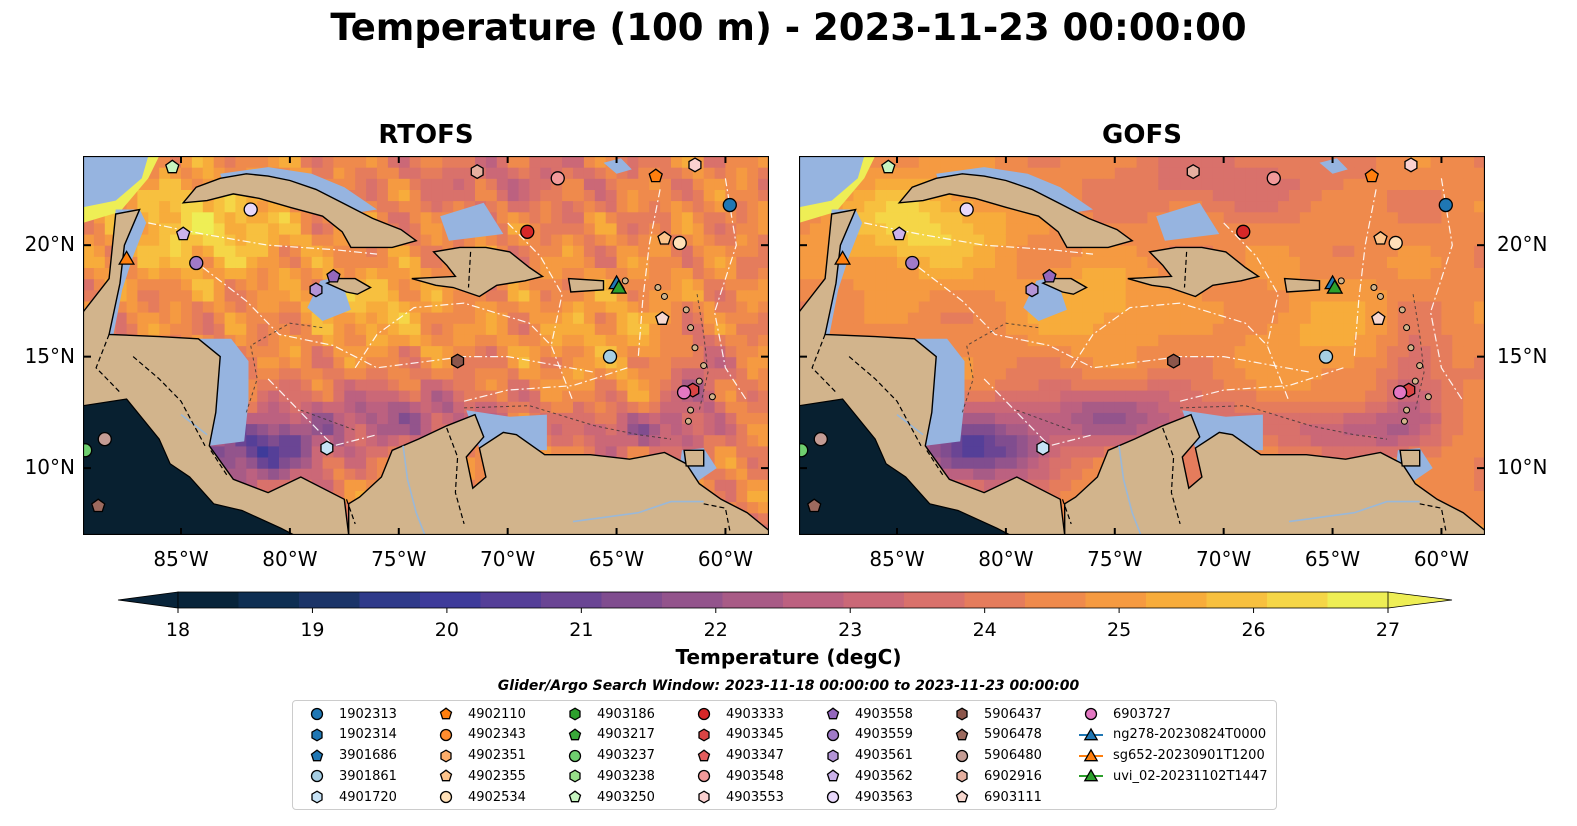 This screenshot has height=826, width=1577. Describe the element at coordinates (1190, 776) in the screenshot. I see `legend-label: uvi_02-20231102T1447` at that location.